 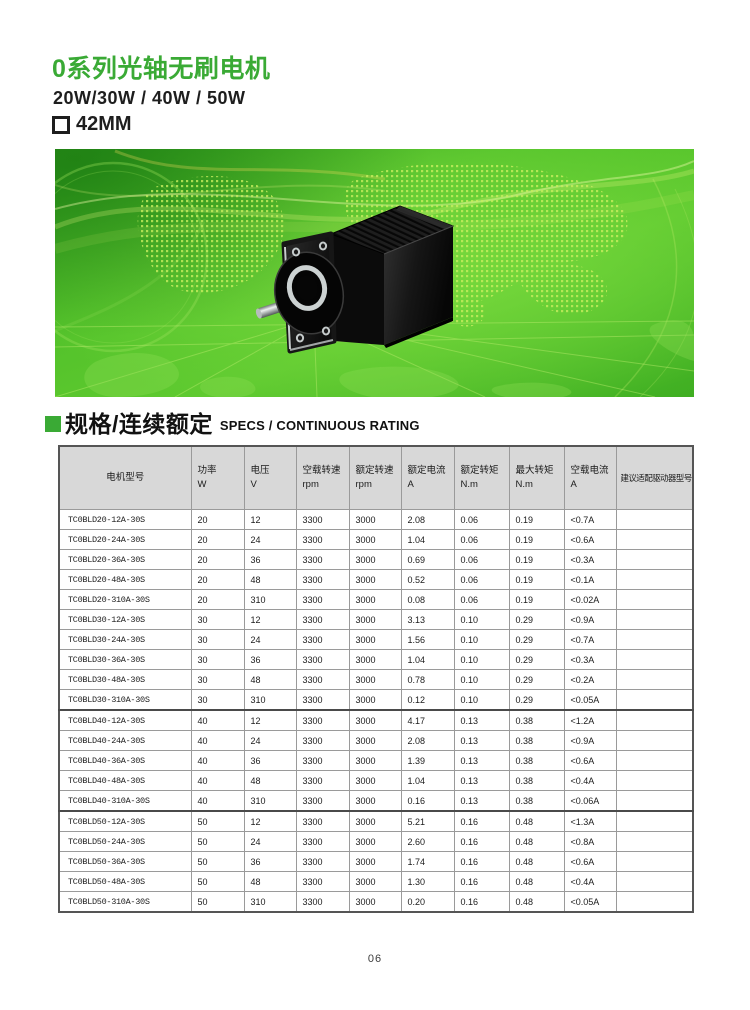 I want to click on value-cell: <0.6A, so click(x=590, y=861).